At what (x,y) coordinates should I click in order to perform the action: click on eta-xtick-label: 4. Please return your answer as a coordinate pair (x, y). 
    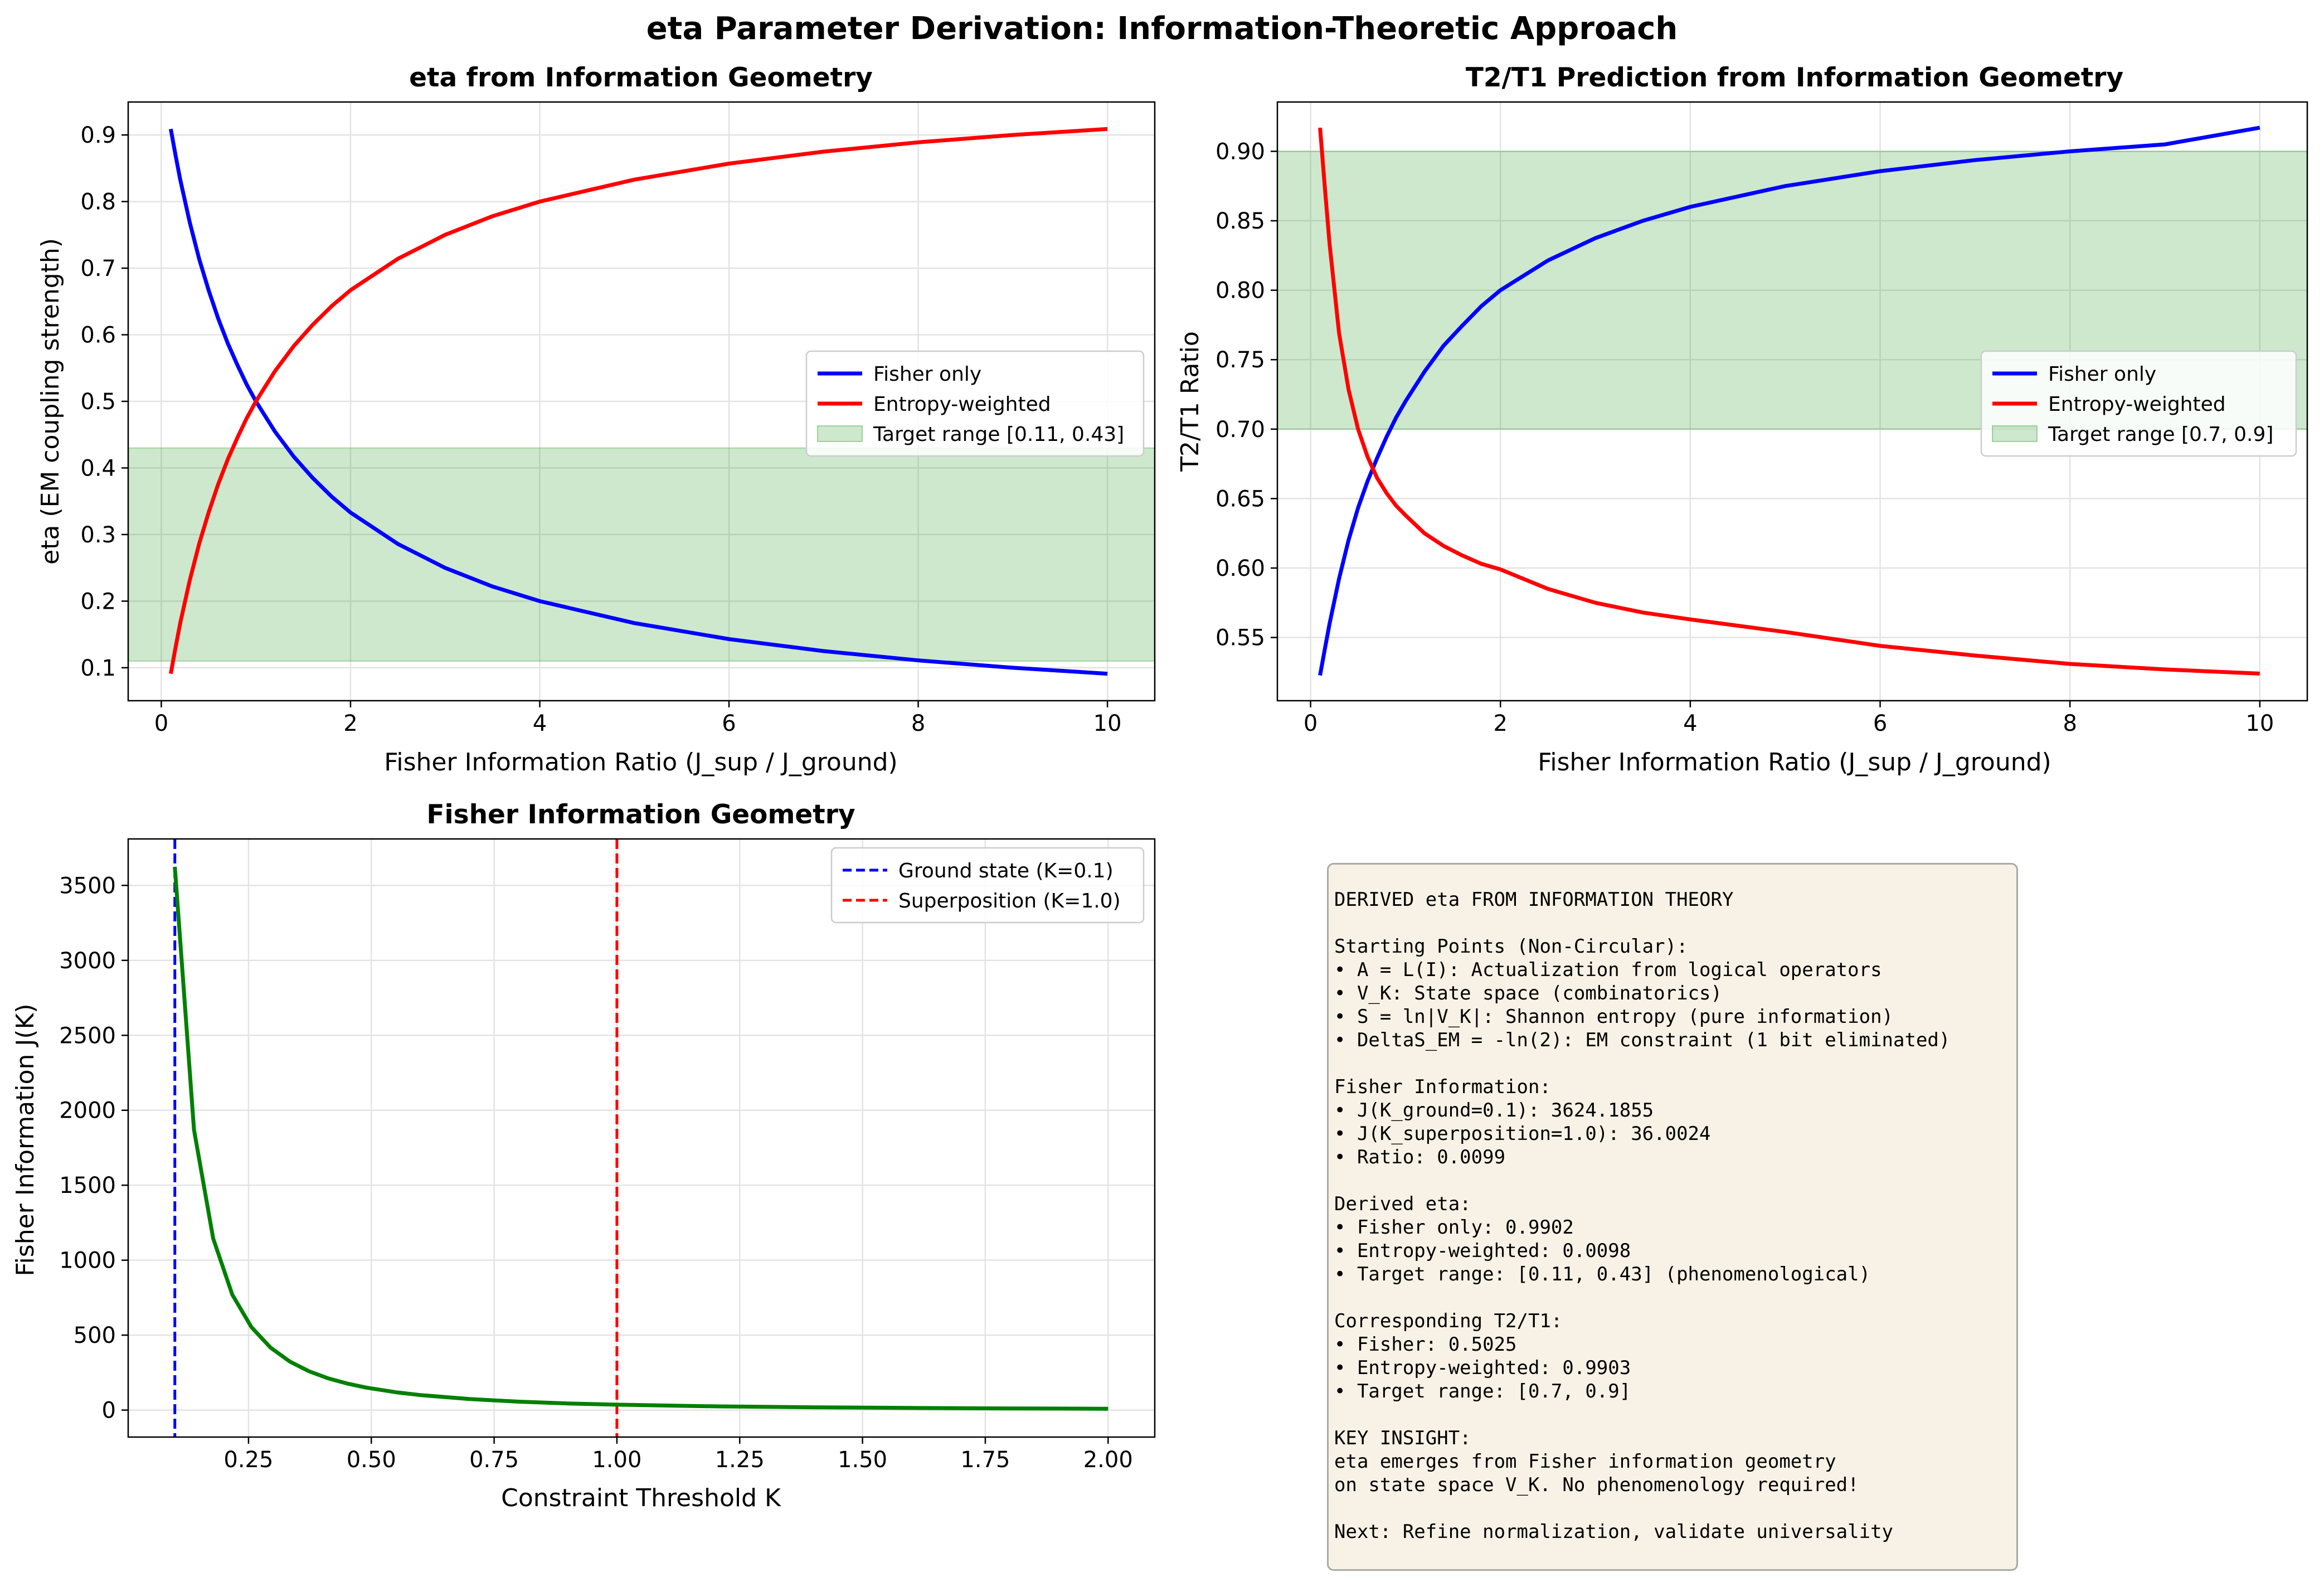
    Looking at the image, I should click on (540, 723).